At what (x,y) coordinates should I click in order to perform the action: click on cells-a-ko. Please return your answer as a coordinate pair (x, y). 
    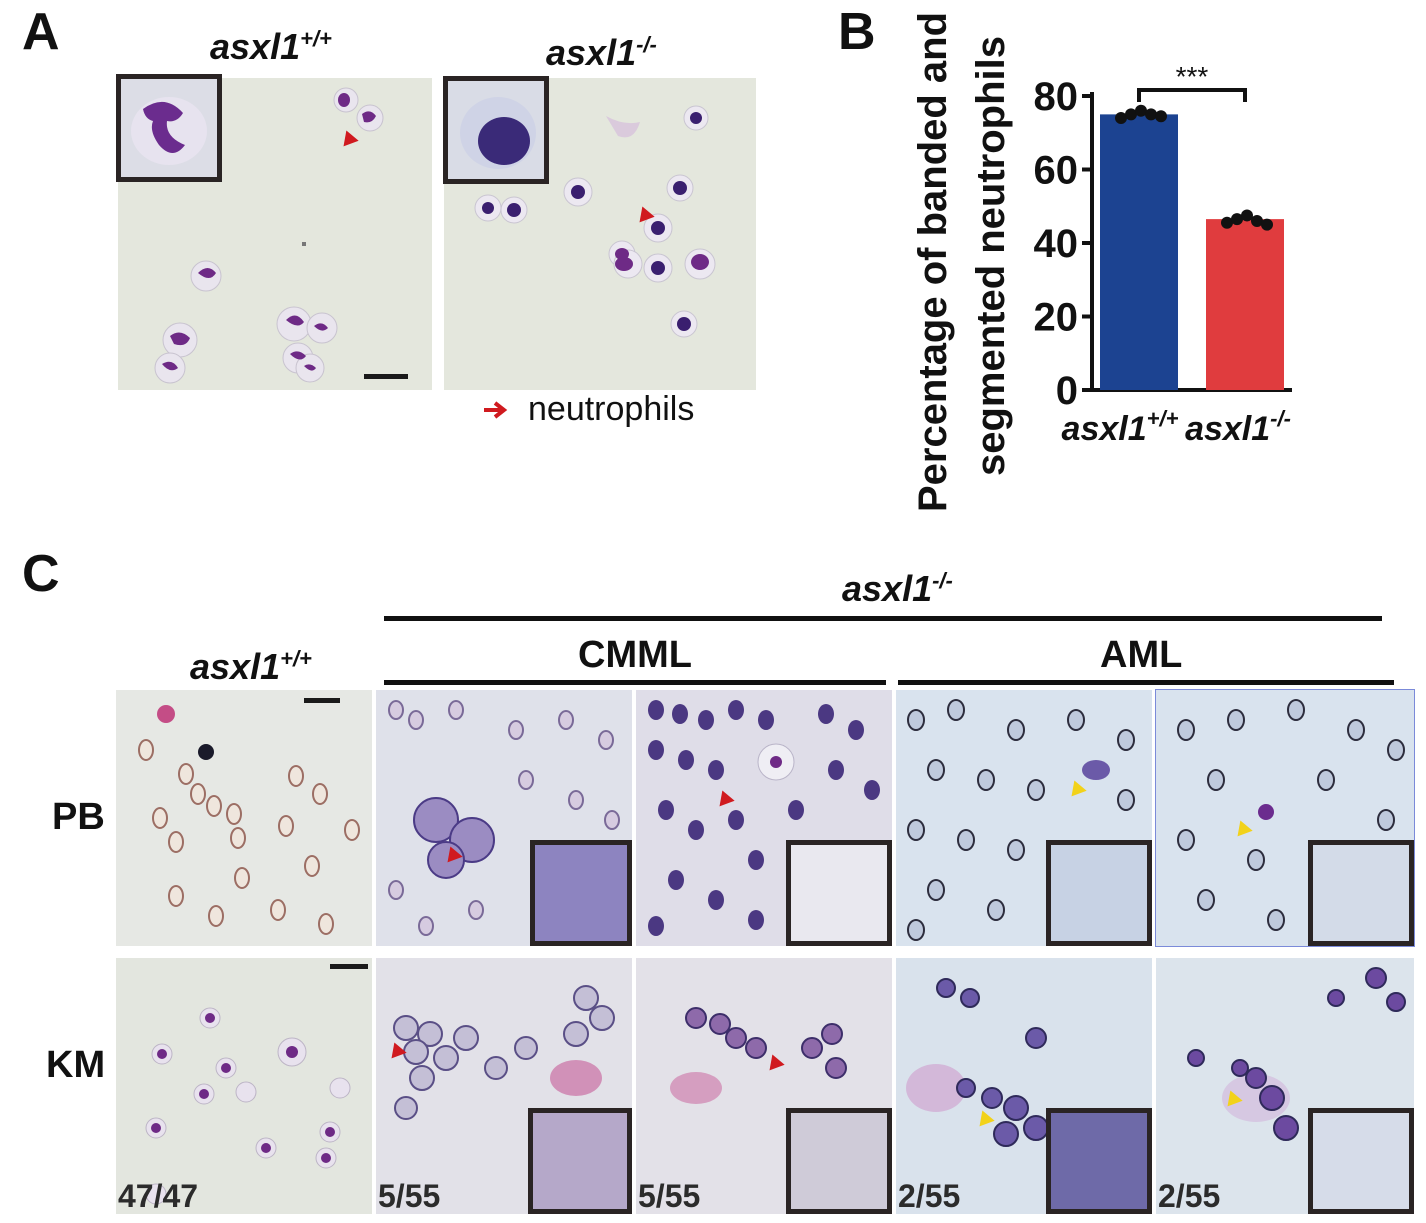
    Looking at the image, I should click on (595, 221).